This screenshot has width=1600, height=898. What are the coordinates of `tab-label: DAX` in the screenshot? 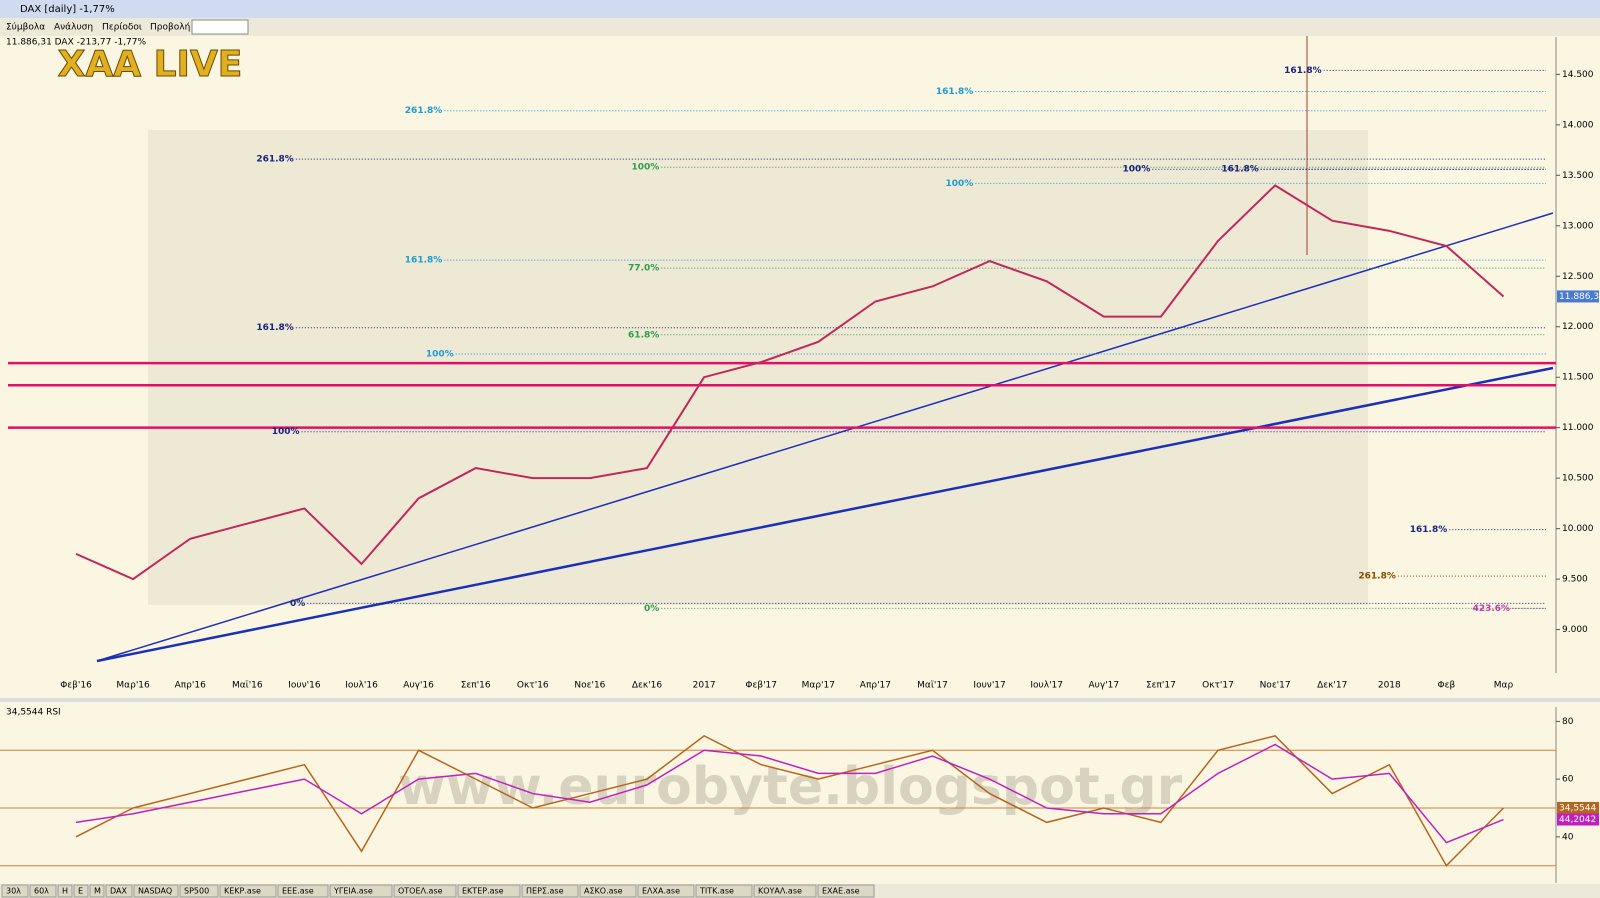 It's located at (118, 891).